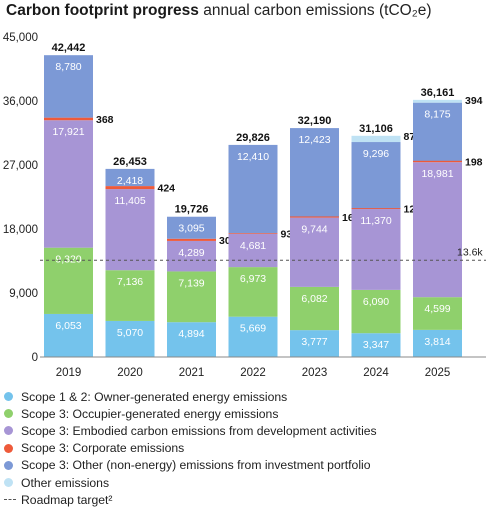  What do you see at coordinates (130, 162) in the screenshot?
I see `total-value-label: 26,453` at bounding box center [130, 162].